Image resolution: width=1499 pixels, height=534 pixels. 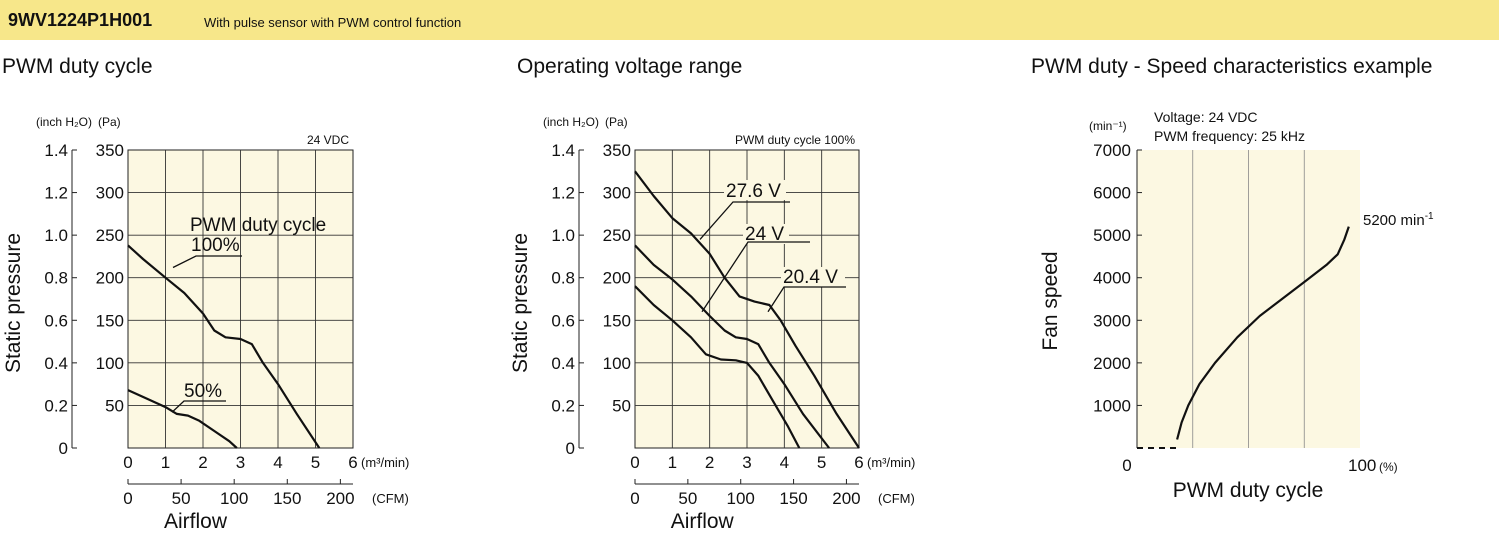 I want to click on chart2-cfm-tick-label: 150, so click(x=793, y=498).